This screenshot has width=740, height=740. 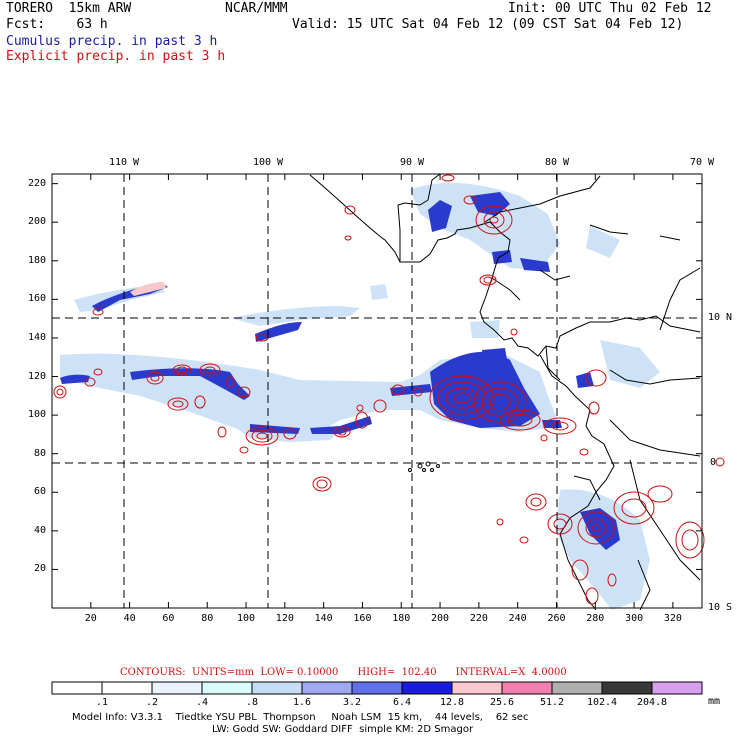 What do you see at coordinates (478, 618) in the screenshot?
I see `x-tick-label: 220` at bounding box center [478, 618].